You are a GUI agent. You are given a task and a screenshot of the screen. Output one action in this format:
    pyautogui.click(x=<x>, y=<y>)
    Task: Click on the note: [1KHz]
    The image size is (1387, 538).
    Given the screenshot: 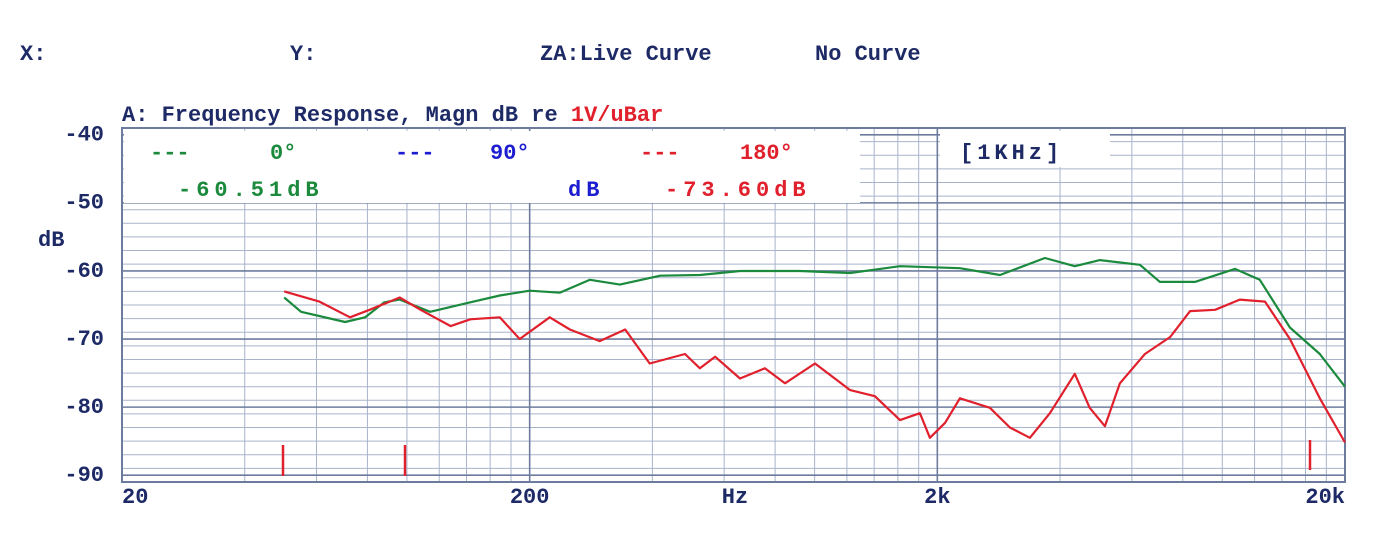 What is the action you would take?
    pyautogui.click(x=1011, y=153)
    